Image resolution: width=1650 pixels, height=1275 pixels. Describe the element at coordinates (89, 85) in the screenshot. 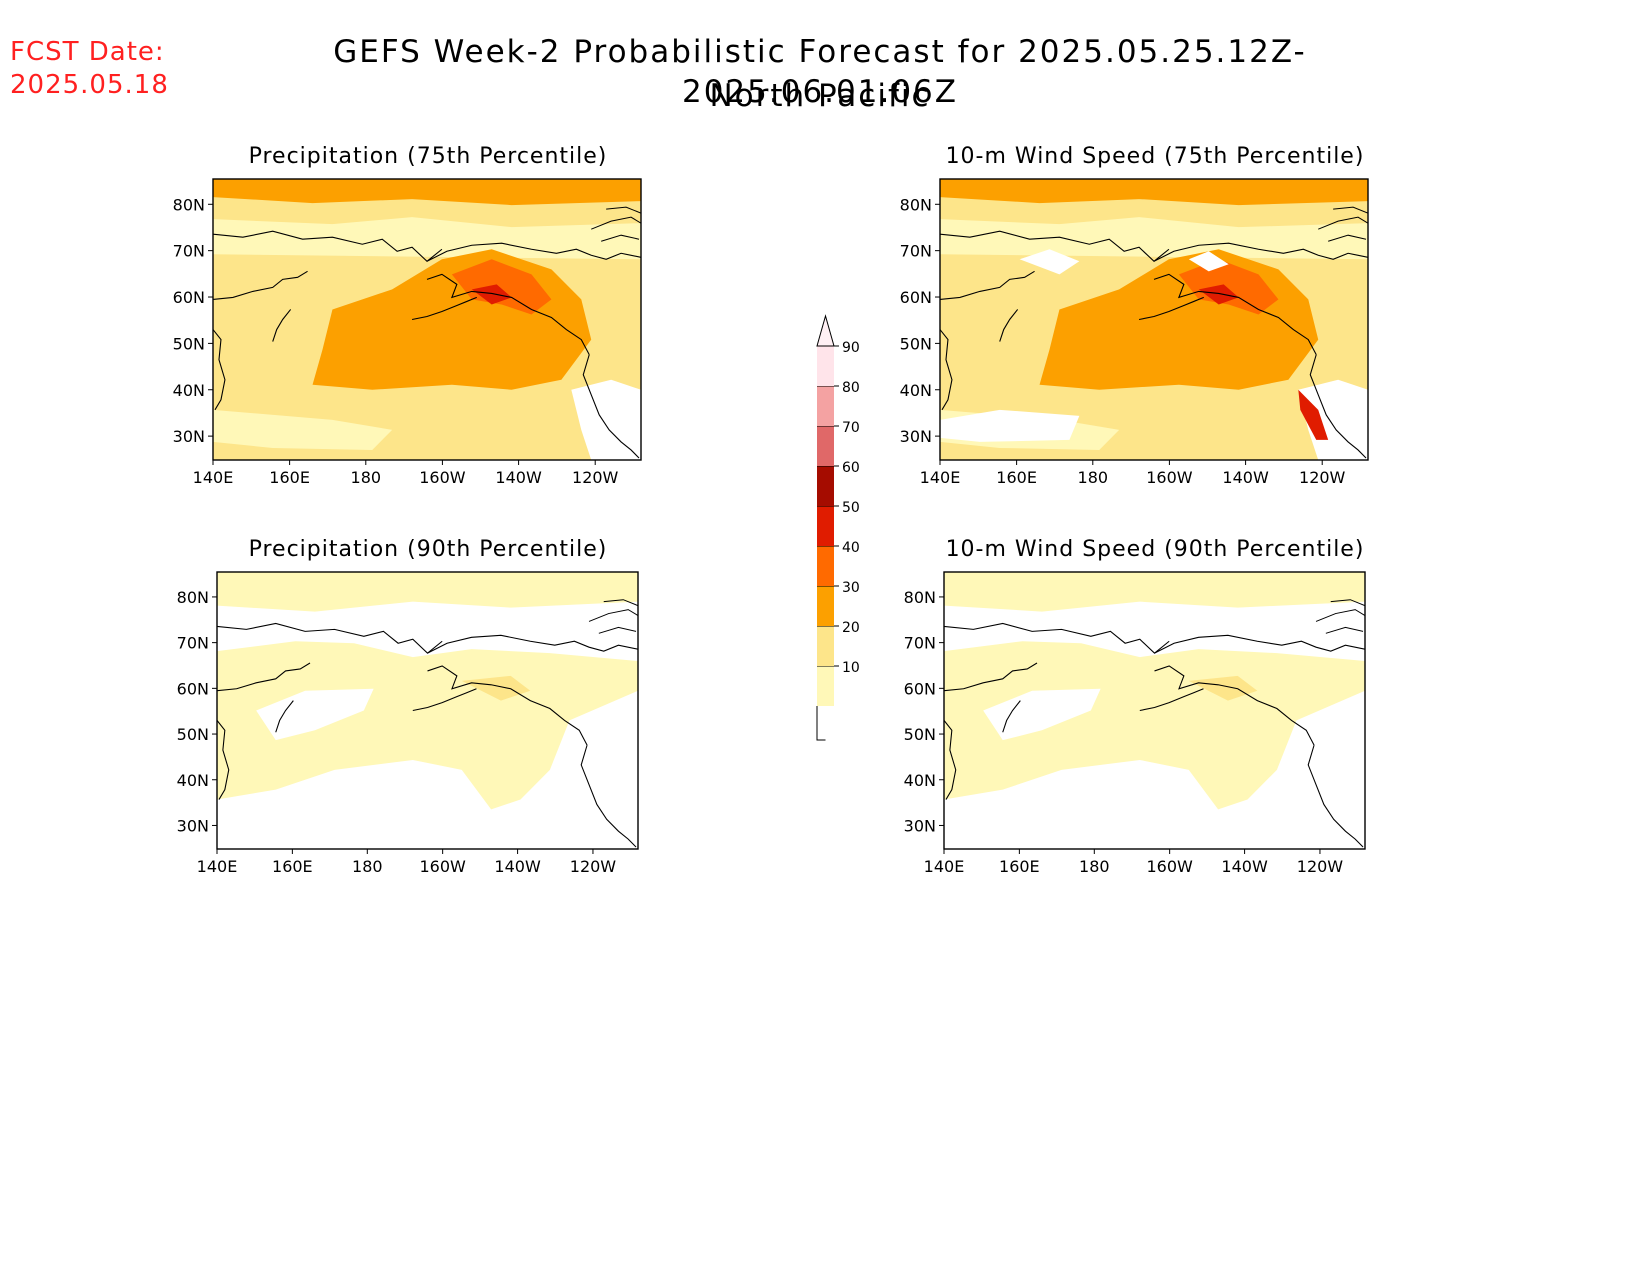

I see `fcst-date: 2025.05.18` at that location.